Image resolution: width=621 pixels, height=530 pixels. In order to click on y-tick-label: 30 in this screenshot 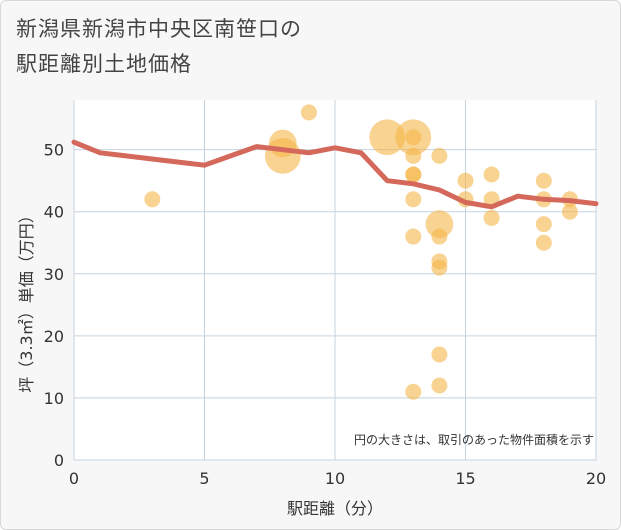, I will do `click(54, 274)`.